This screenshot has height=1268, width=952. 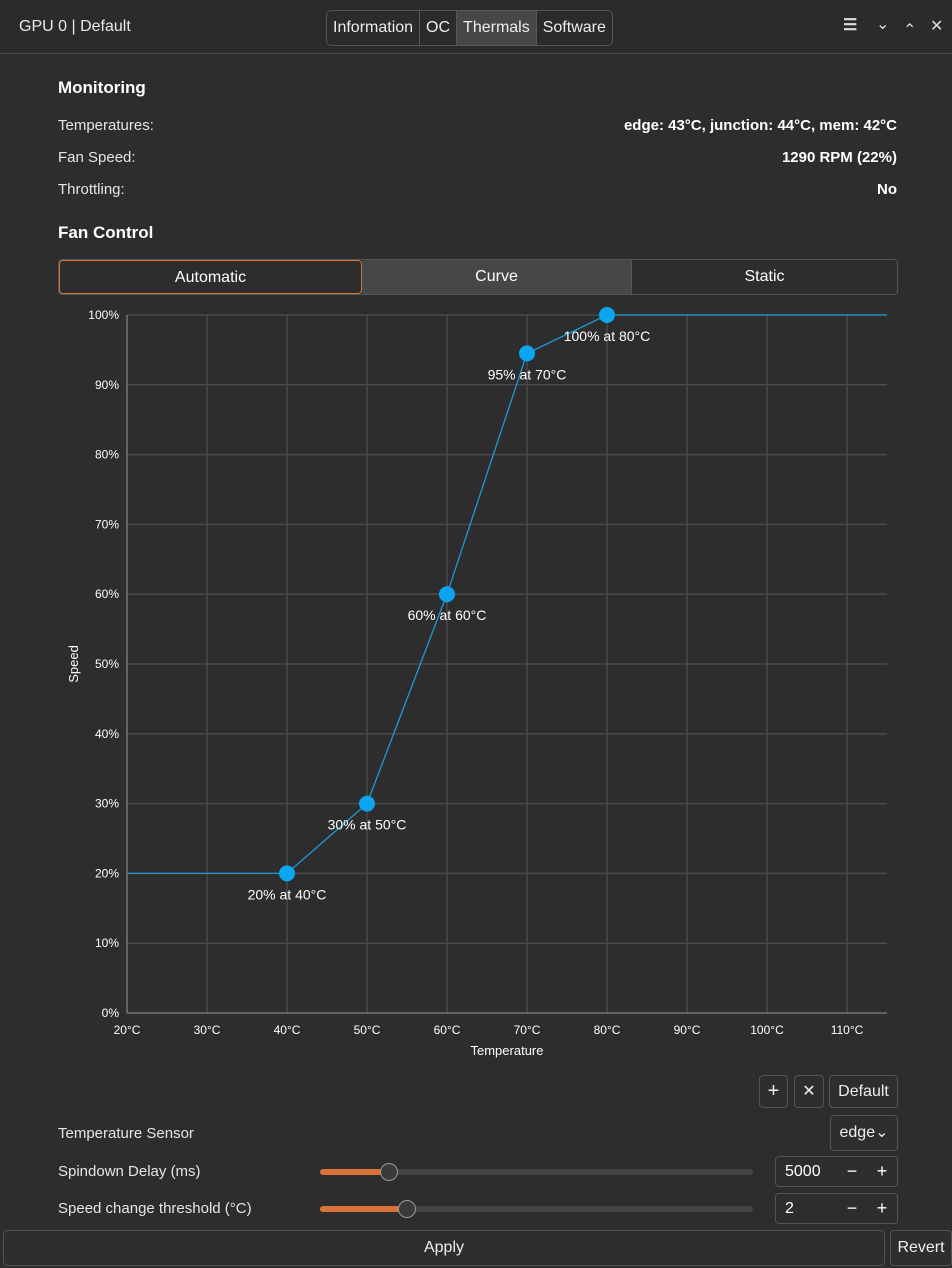 I want to click on remove-point-button: ✕, so click(x=809, y=1091).